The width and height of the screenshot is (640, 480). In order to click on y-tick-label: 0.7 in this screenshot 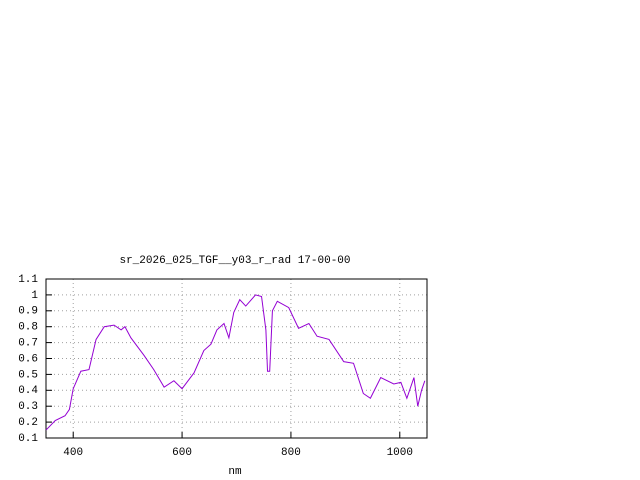, I will do `click(28, 344)`.